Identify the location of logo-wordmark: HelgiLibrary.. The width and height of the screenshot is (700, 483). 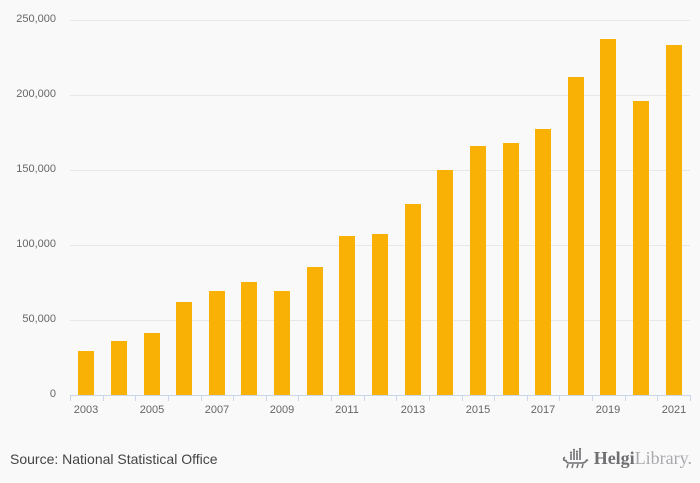
(643, 458).